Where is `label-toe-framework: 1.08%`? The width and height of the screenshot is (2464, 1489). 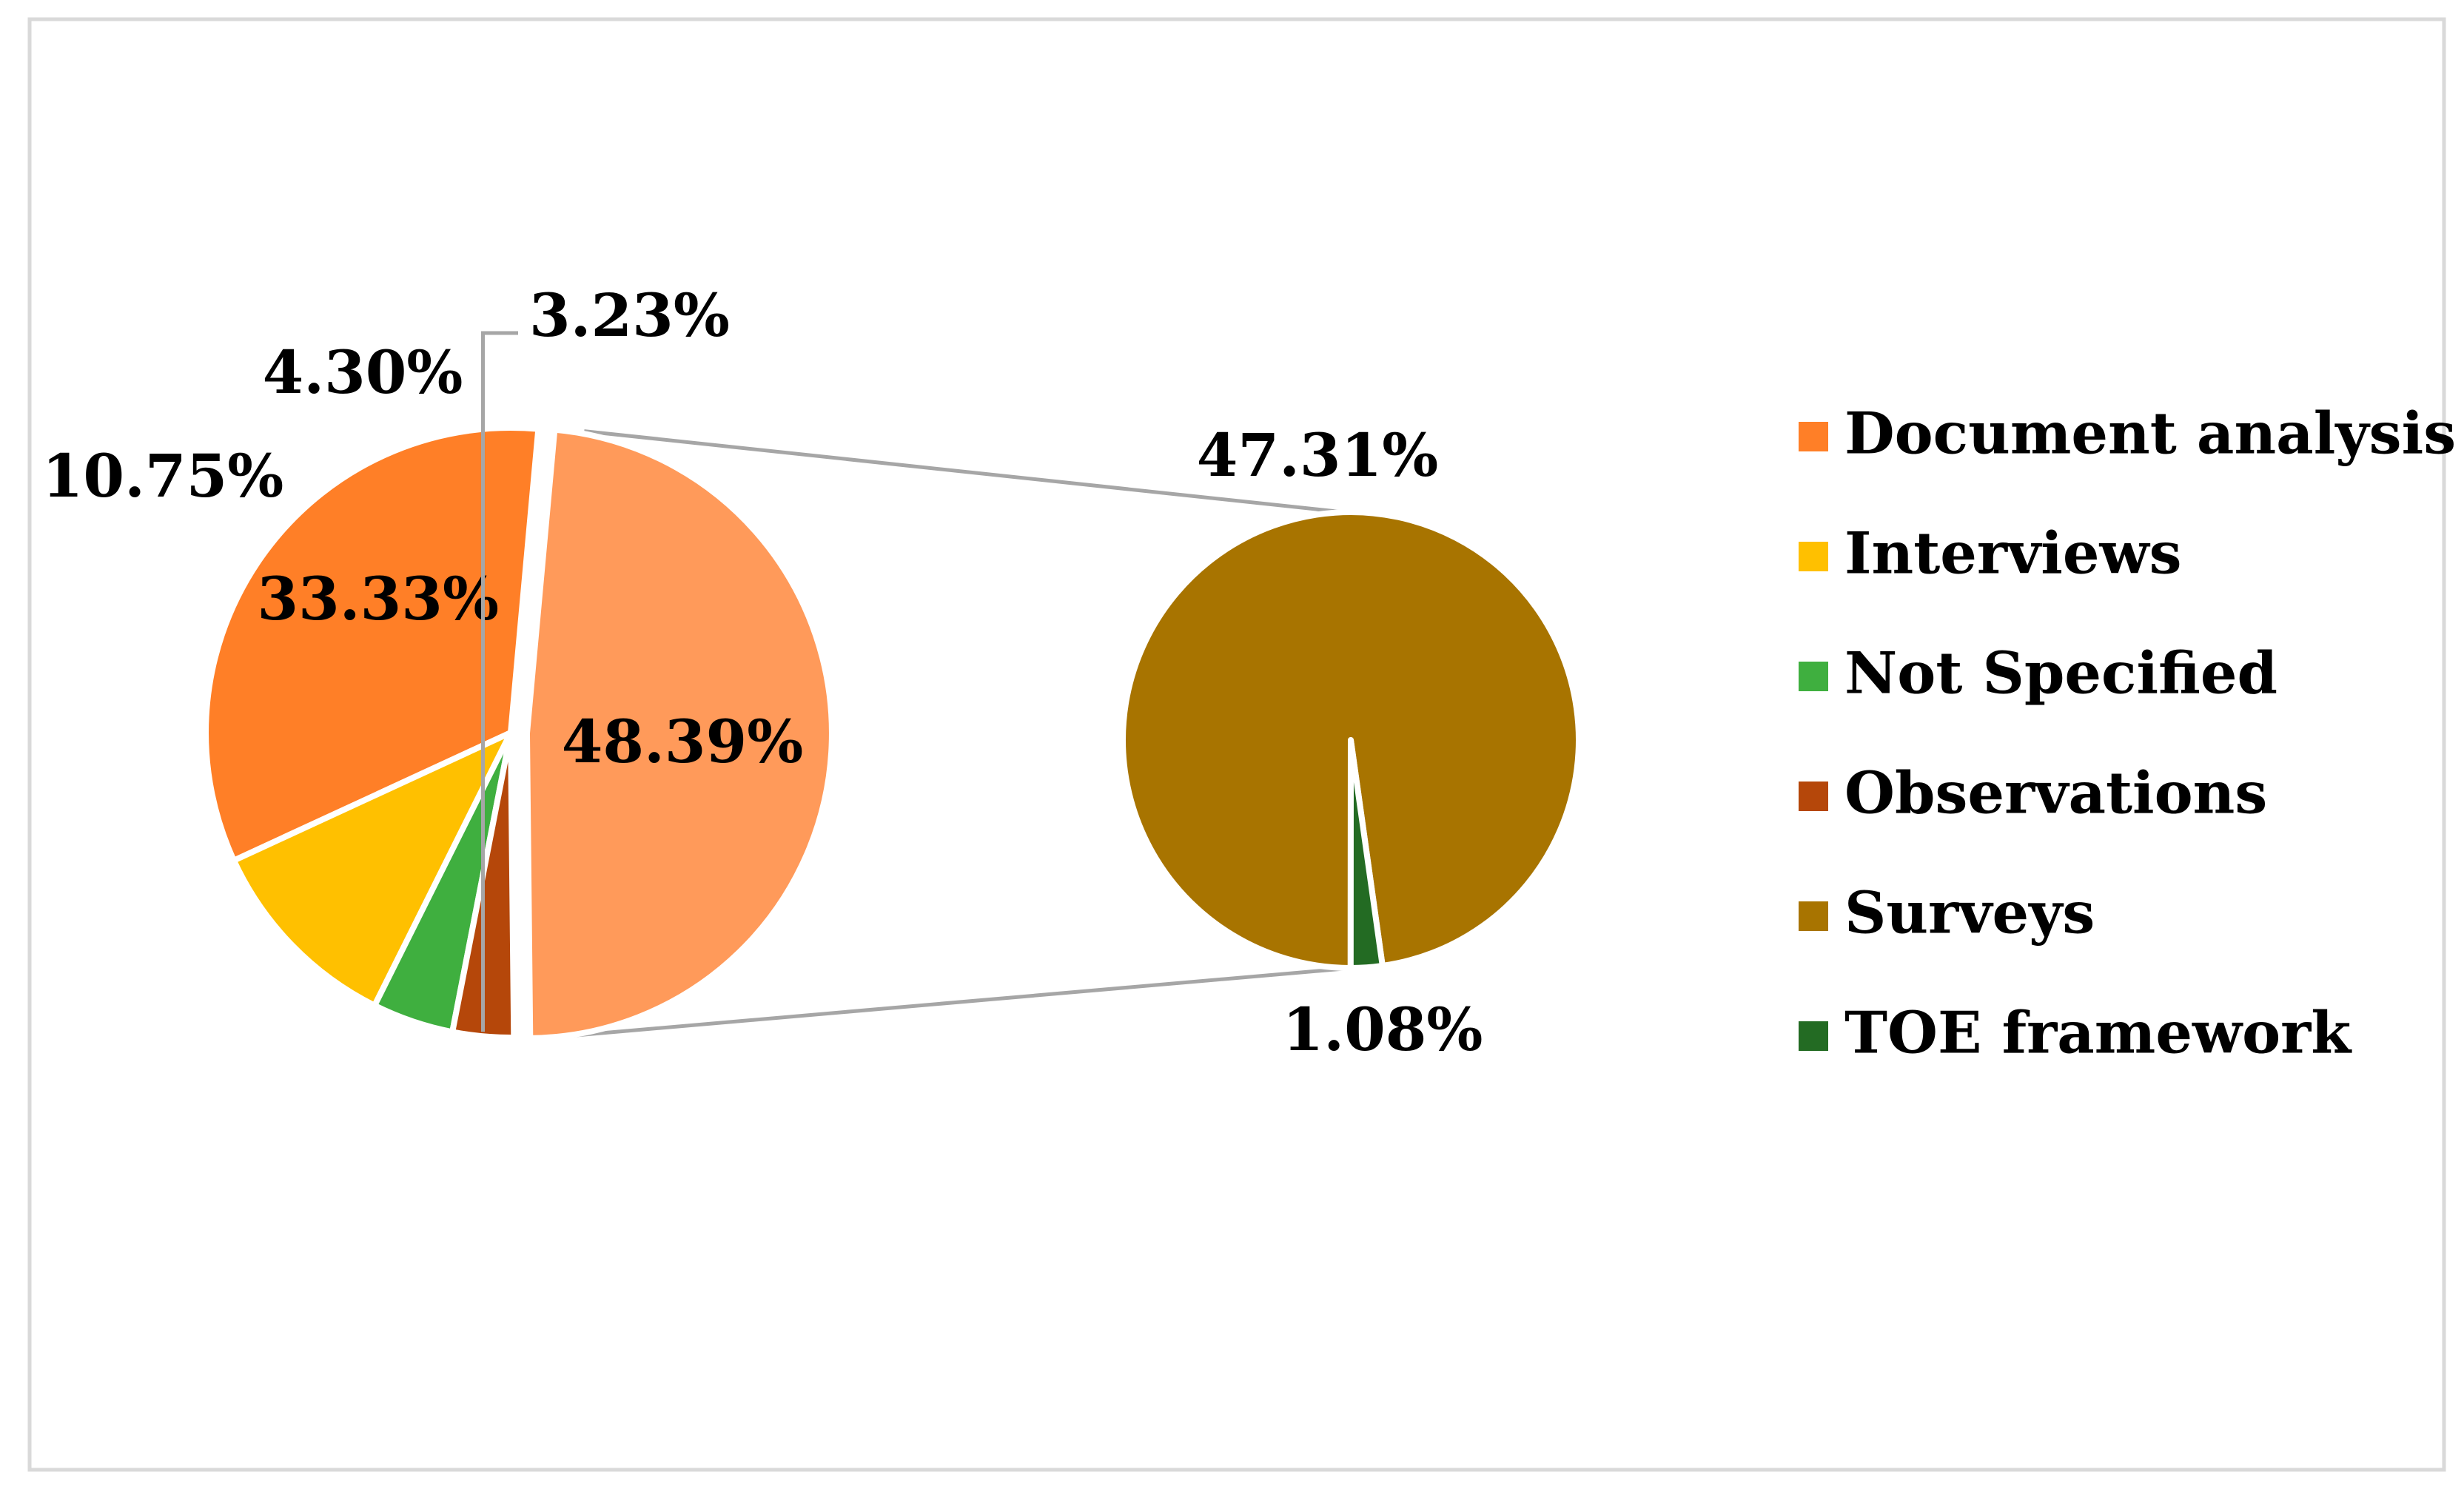
label-toe-framework: 1.08% is located at coordinates (1383, 1029).